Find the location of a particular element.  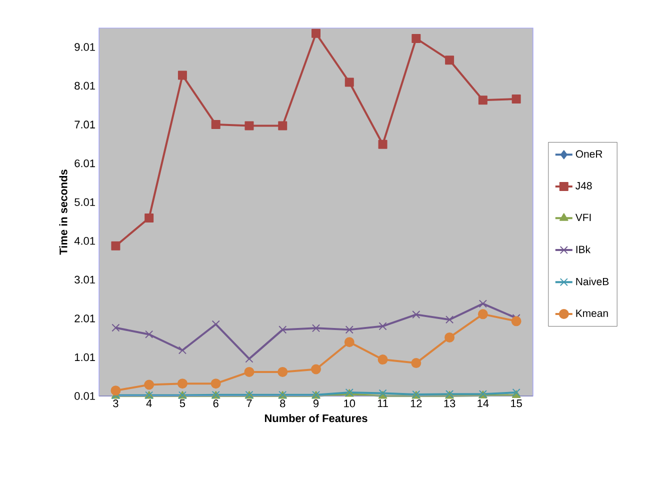

y-tick-label: 5.01 is located at coordinates (84, 202).